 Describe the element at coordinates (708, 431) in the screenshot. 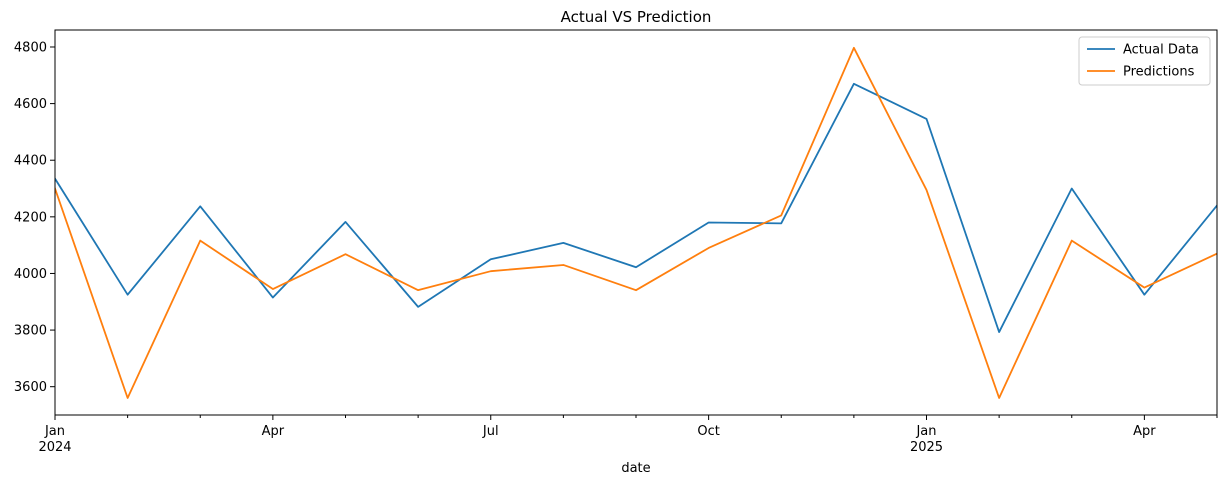

I see `x-tick-label: Oct` at that location.